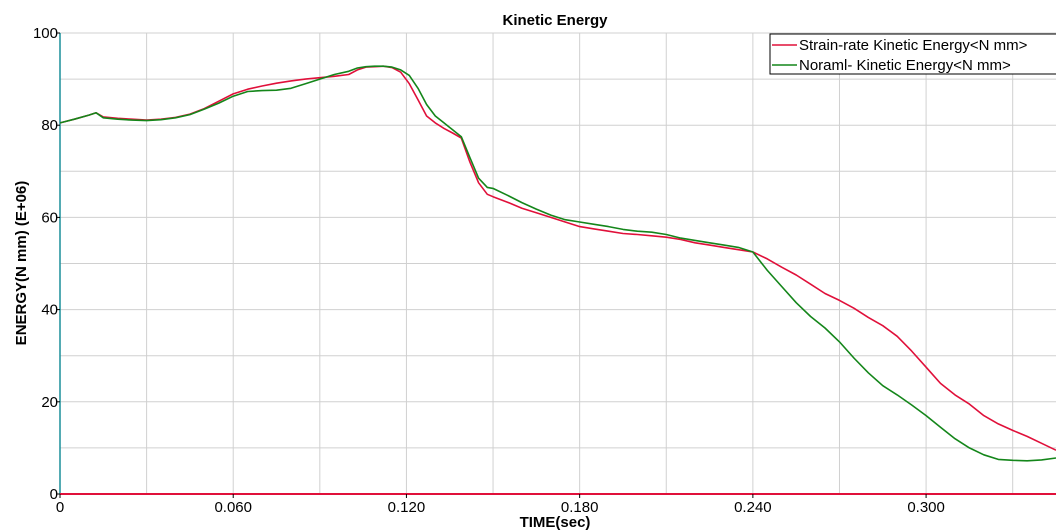 This screenshot has height=530, width=1056. Describe the element at coordinates (913, 45) in the screenshot. I see `legend-label-strain-rate: Strain-rate Kinetic Energy<N mm>` at that location.